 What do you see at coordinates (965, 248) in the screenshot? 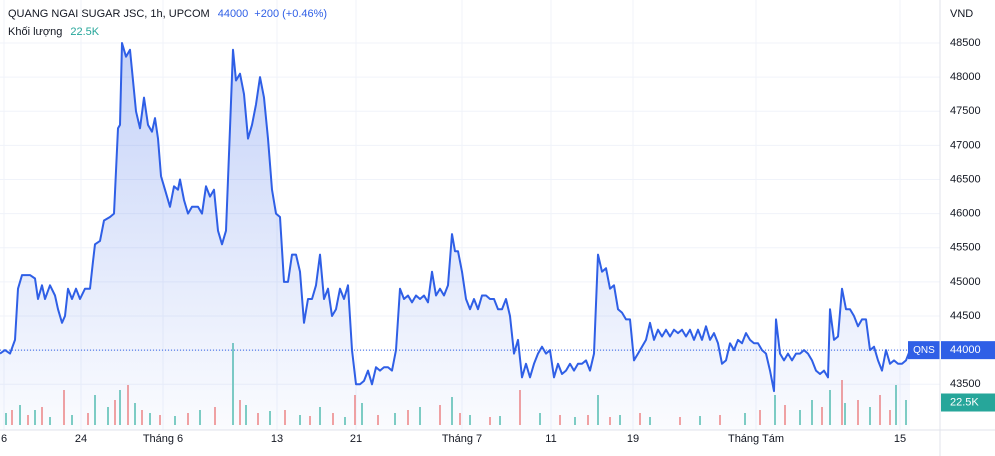
I see `y-tick-label: 45500` at bounding box center [965, 248].